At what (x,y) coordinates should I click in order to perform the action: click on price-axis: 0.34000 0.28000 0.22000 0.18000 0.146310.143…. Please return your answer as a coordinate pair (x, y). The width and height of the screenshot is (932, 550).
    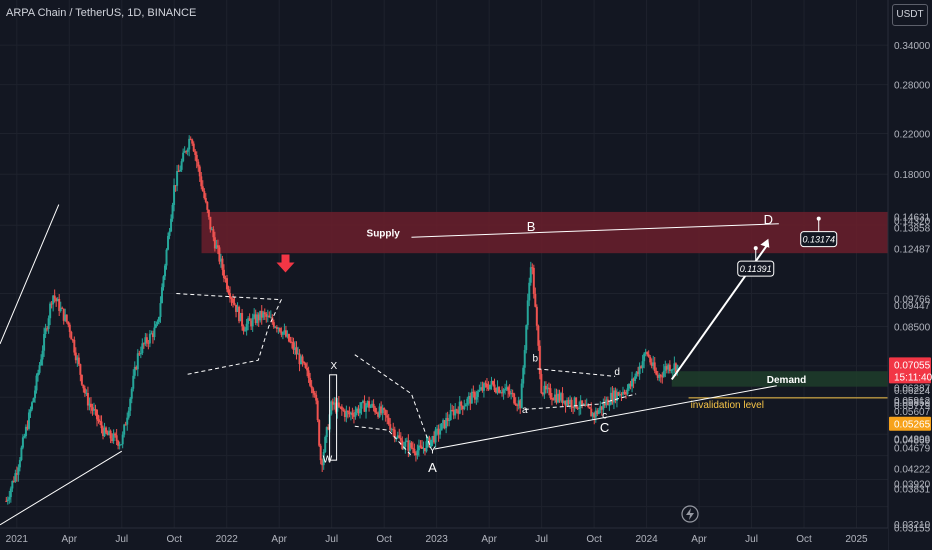
    Looking at the image, I should click on (909, 275).